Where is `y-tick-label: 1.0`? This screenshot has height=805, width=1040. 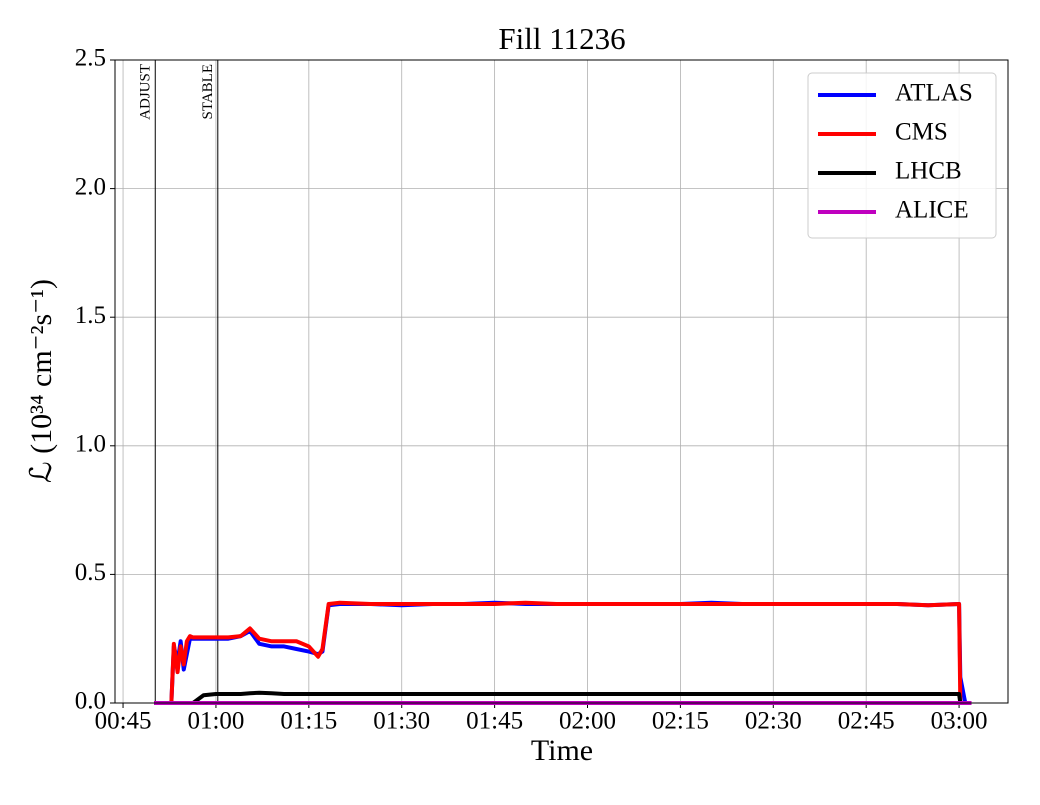
y-tick-label: 1.0 is located at coordinates (90, 444).